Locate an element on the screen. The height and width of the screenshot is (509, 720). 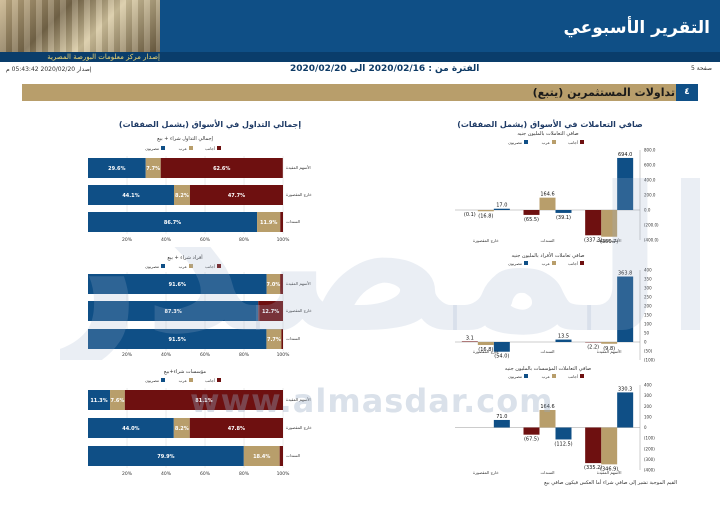
y-tick-label: 150 is located at coordinates (648, 315).